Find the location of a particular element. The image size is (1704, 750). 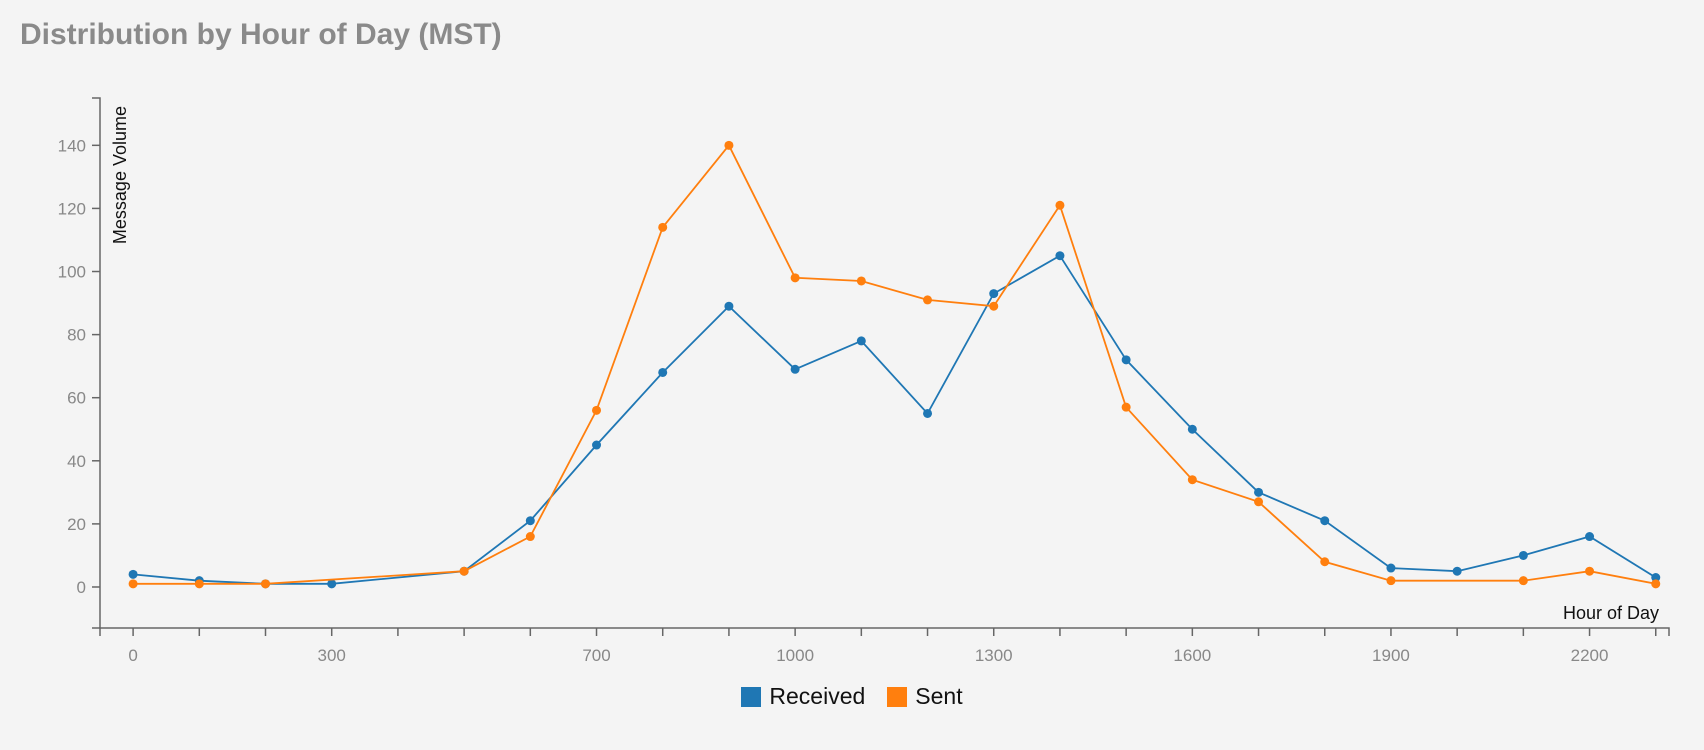

y-axis-line is located at coordinates (96, 363).